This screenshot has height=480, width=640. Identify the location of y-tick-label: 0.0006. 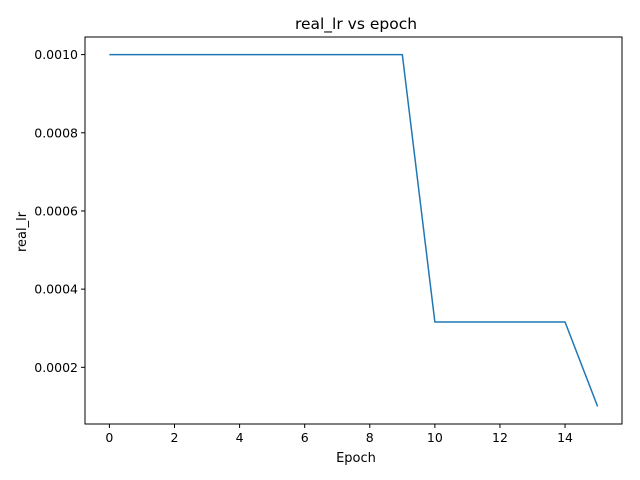
(56, 210).